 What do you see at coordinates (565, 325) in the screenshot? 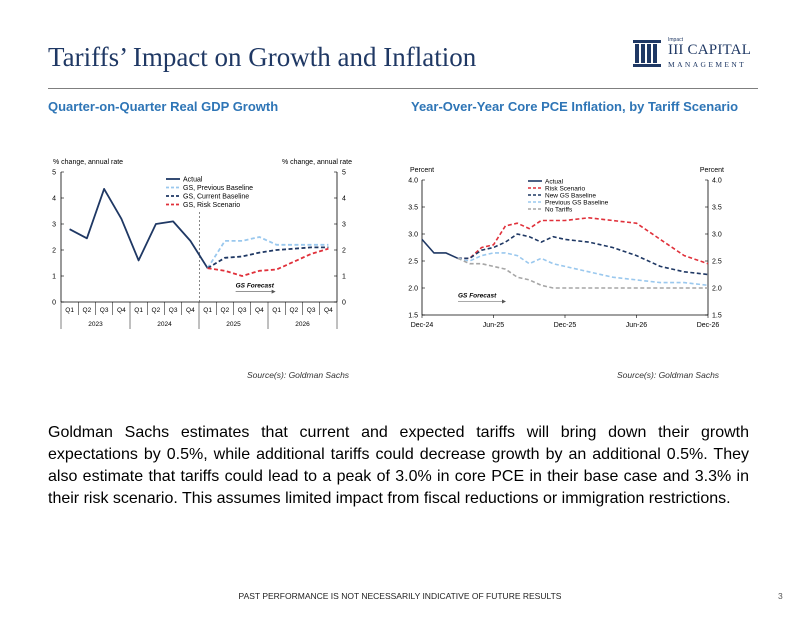
I see `pce-xtick-label-dec-25: Dec-25` at bounding box center [565, 325].